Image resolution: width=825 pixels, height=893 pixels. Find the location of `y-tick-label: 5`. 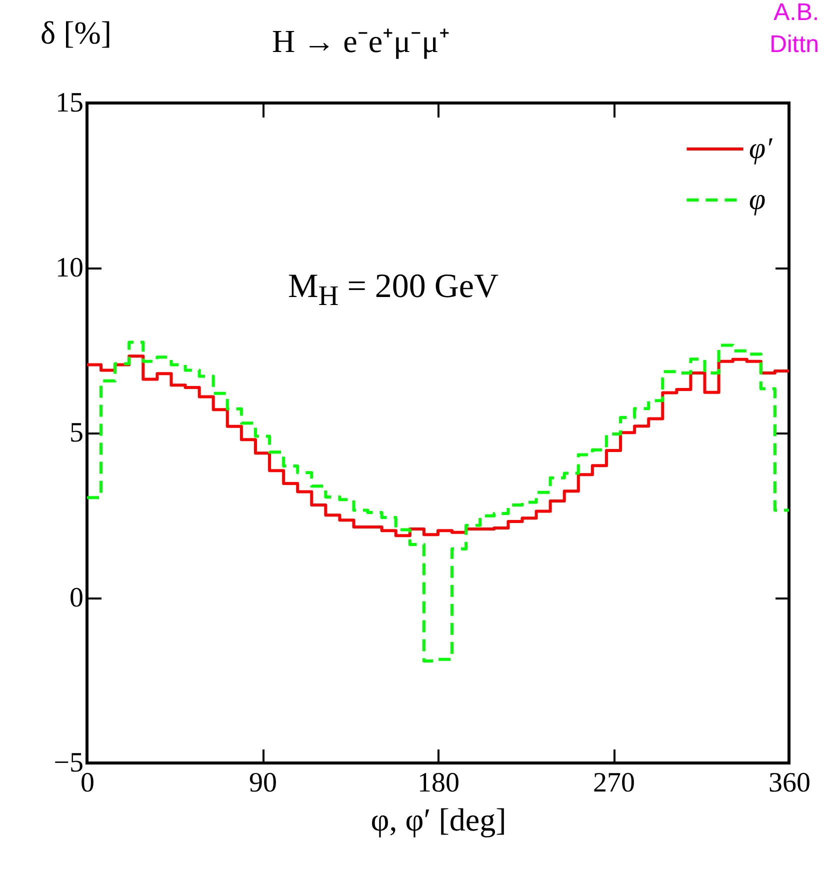

y-tick-label: 5 is located at coordinates (77, 433).